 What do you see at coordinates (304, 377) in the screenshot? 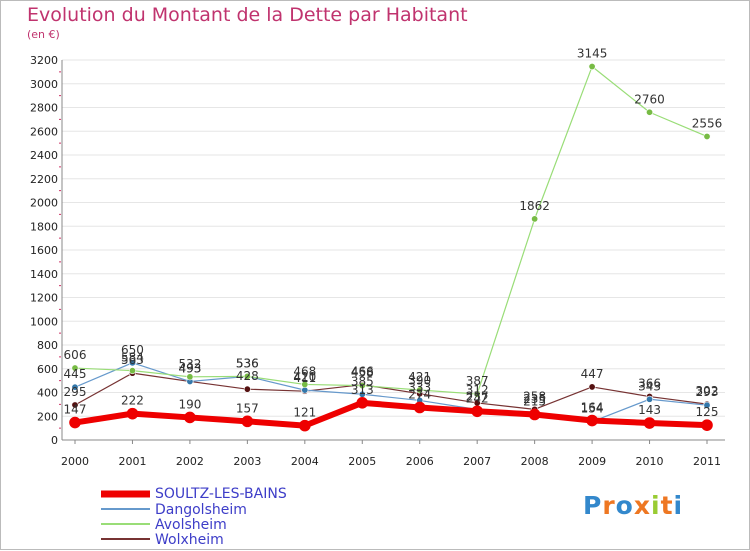
I see `data-label-dangolsheim-2004: 420` at bounding box center [304, 377].